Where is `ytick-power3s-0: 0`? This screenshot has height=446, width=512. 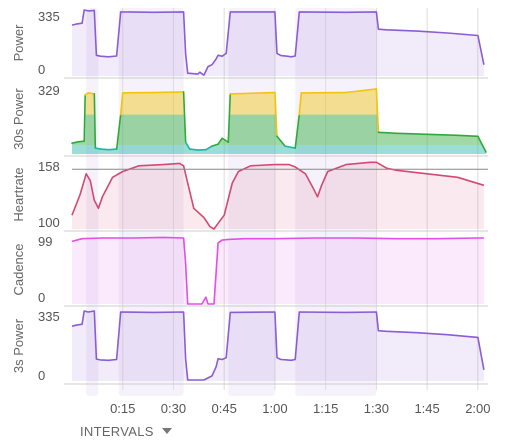
ytick-power3s-0: 0 is located at coordinates (41, 375).